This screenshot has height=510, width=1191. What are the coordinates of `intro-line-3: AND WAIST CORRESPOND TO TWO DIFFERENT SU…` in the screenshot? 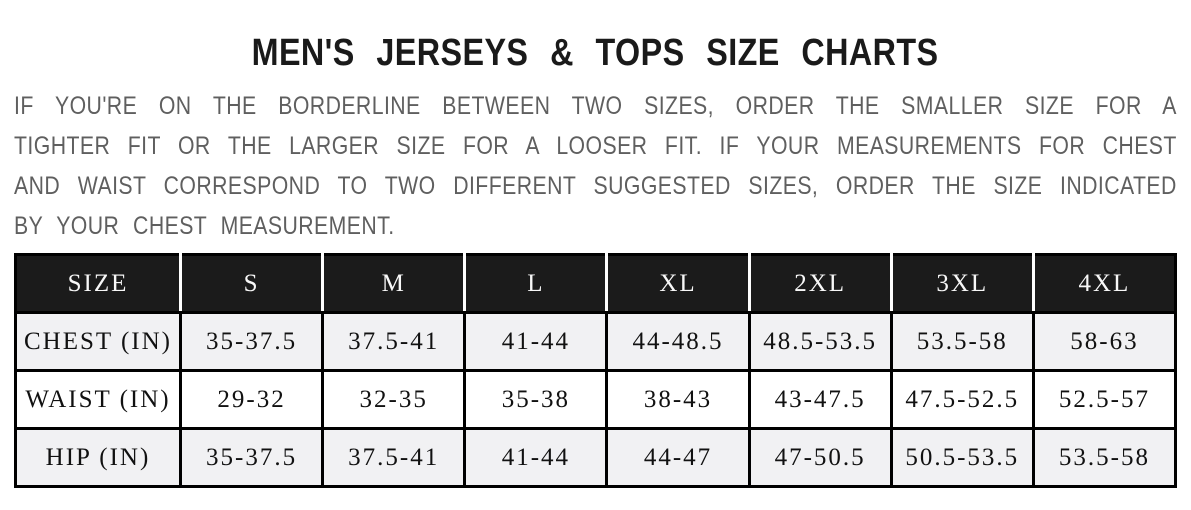 It's located at (595, 186).